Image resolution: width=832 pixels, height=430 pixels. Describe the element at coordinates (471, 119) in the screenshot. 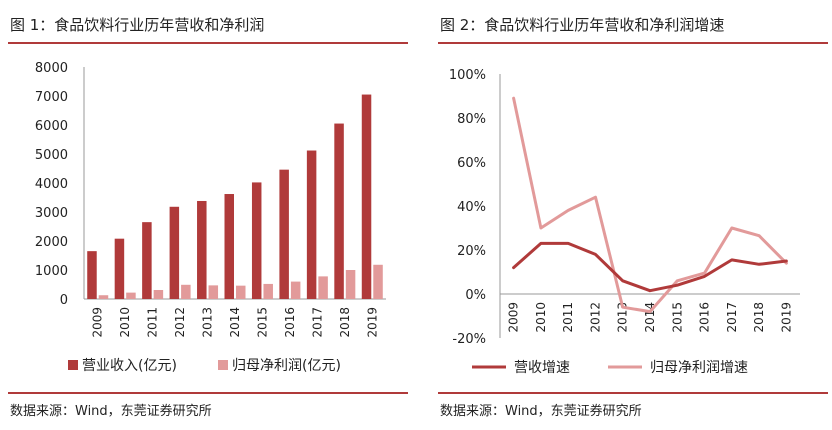

I see `y-tick-label: 80%` at that location.